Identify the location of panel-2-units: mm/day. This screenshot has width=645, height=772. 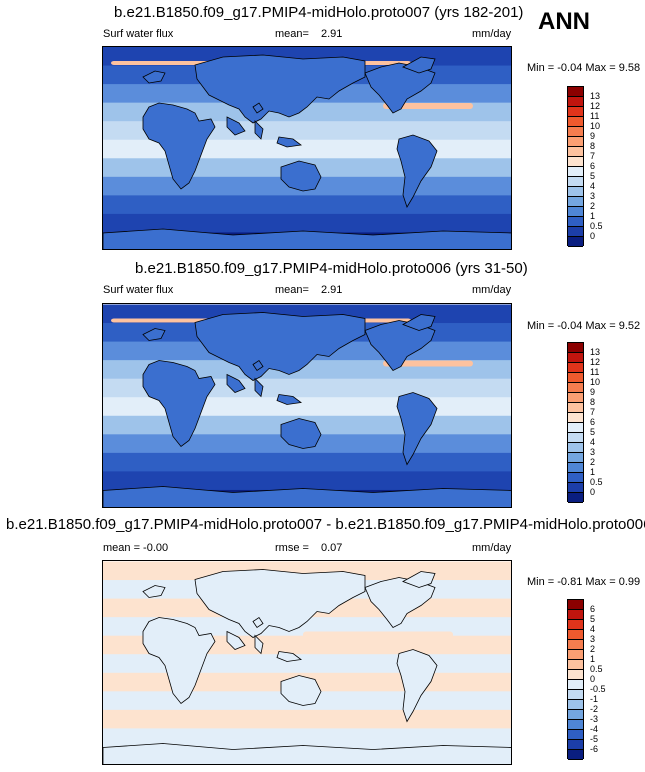
(492, 290).